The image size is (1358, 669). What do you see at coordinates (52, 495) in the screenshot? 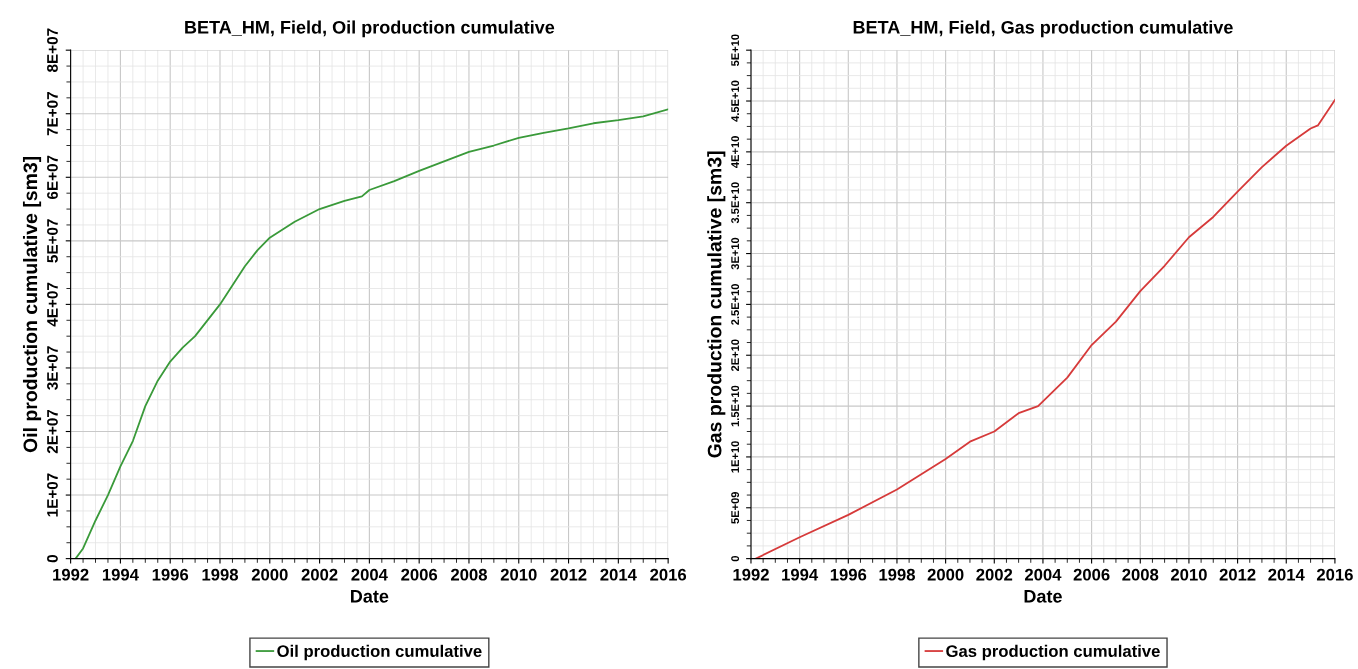
I see `y-tick-label: 1E+07` at bounding box center [52, 495].